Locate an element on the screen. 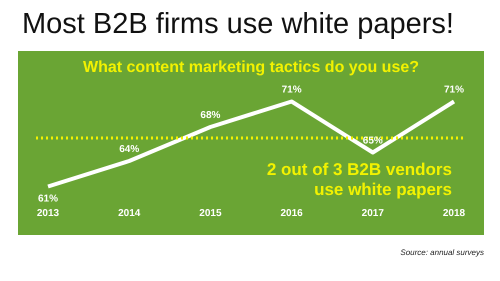 The height and width of the screenshot is (281, 500). data-label: 65% is located at coordinates (372, 140).